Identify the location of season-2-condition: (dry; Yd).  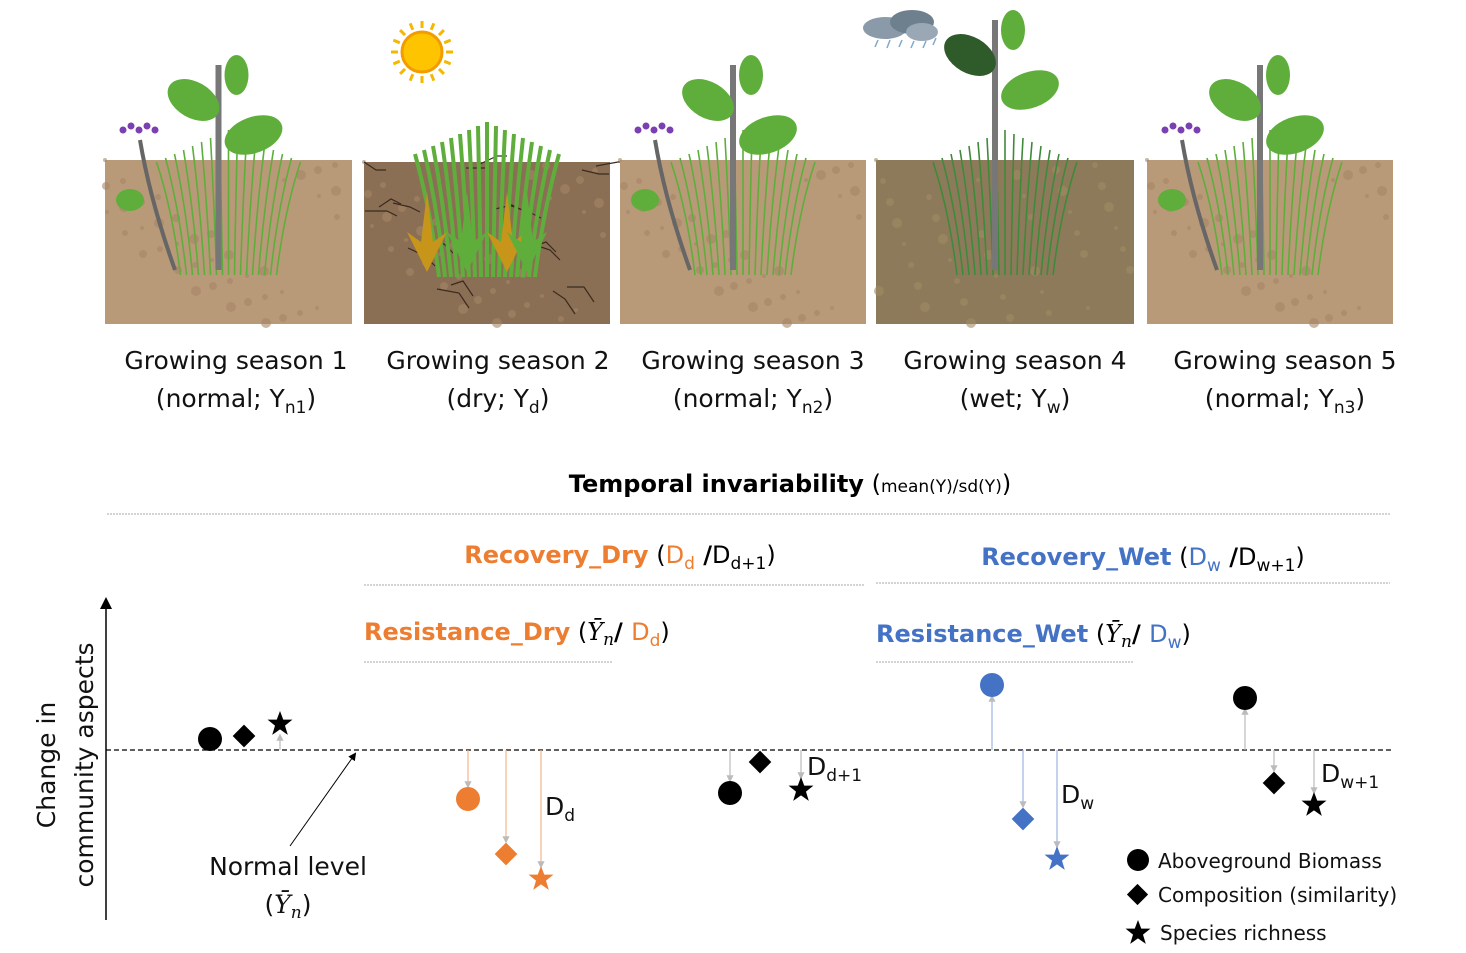
(498, 401).